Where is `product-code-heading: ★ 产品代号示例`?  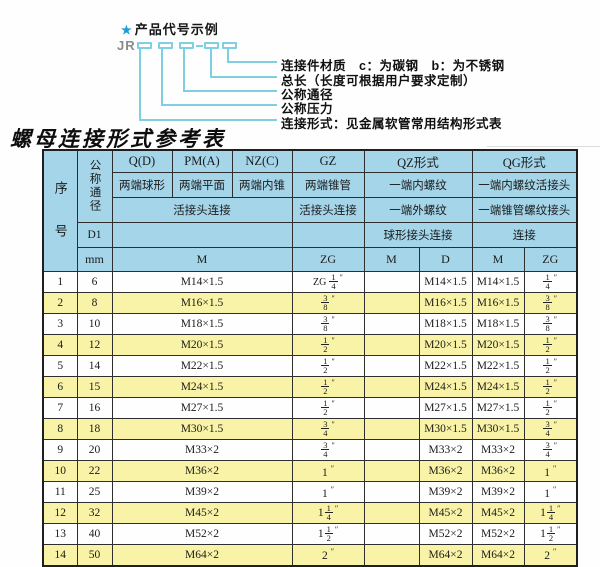
product-code-heading: ★ 产品代号示例 is located at coordinates (170, 28).